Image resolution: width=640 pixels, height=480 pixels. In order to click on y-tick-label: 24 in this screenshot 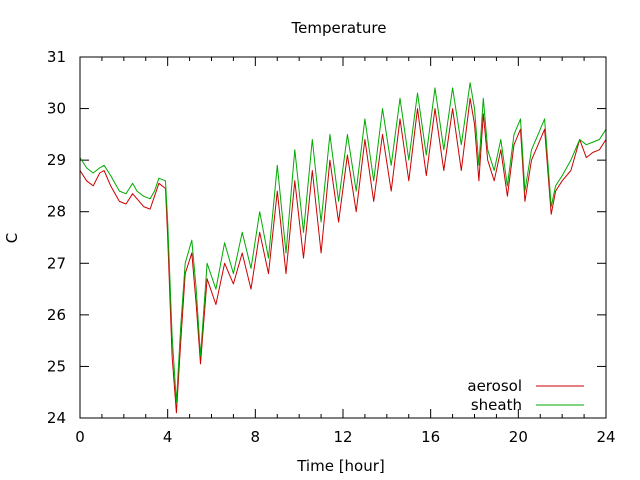, I will do `click(56, 418)`.